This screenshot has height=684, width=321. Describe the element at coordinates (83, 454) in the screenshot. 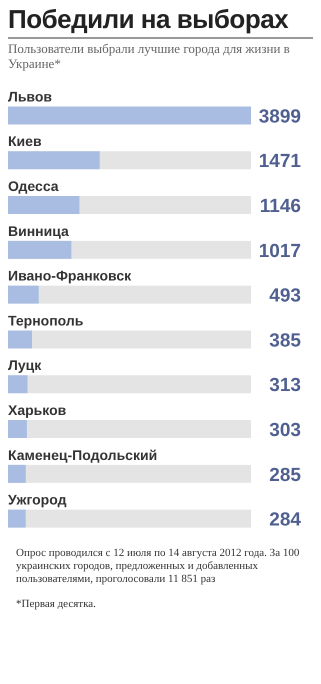

I see `y-tick-label: Каменец-Подольский` at that location.